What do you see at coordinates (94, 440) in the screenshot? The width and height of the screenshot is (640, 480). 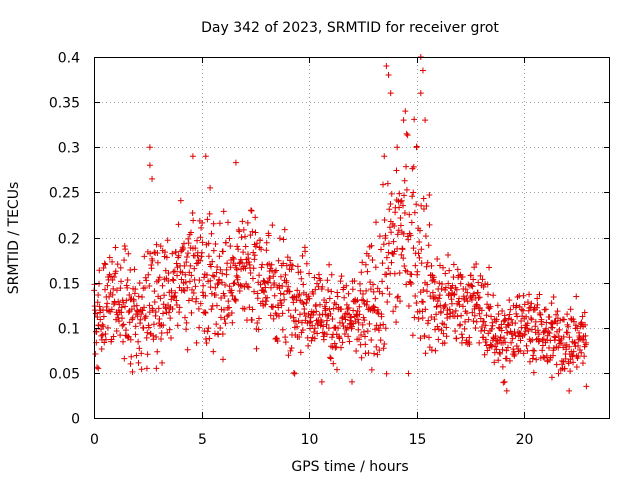 I see `x-tick-label: 0` at bounding box center [94, 440].